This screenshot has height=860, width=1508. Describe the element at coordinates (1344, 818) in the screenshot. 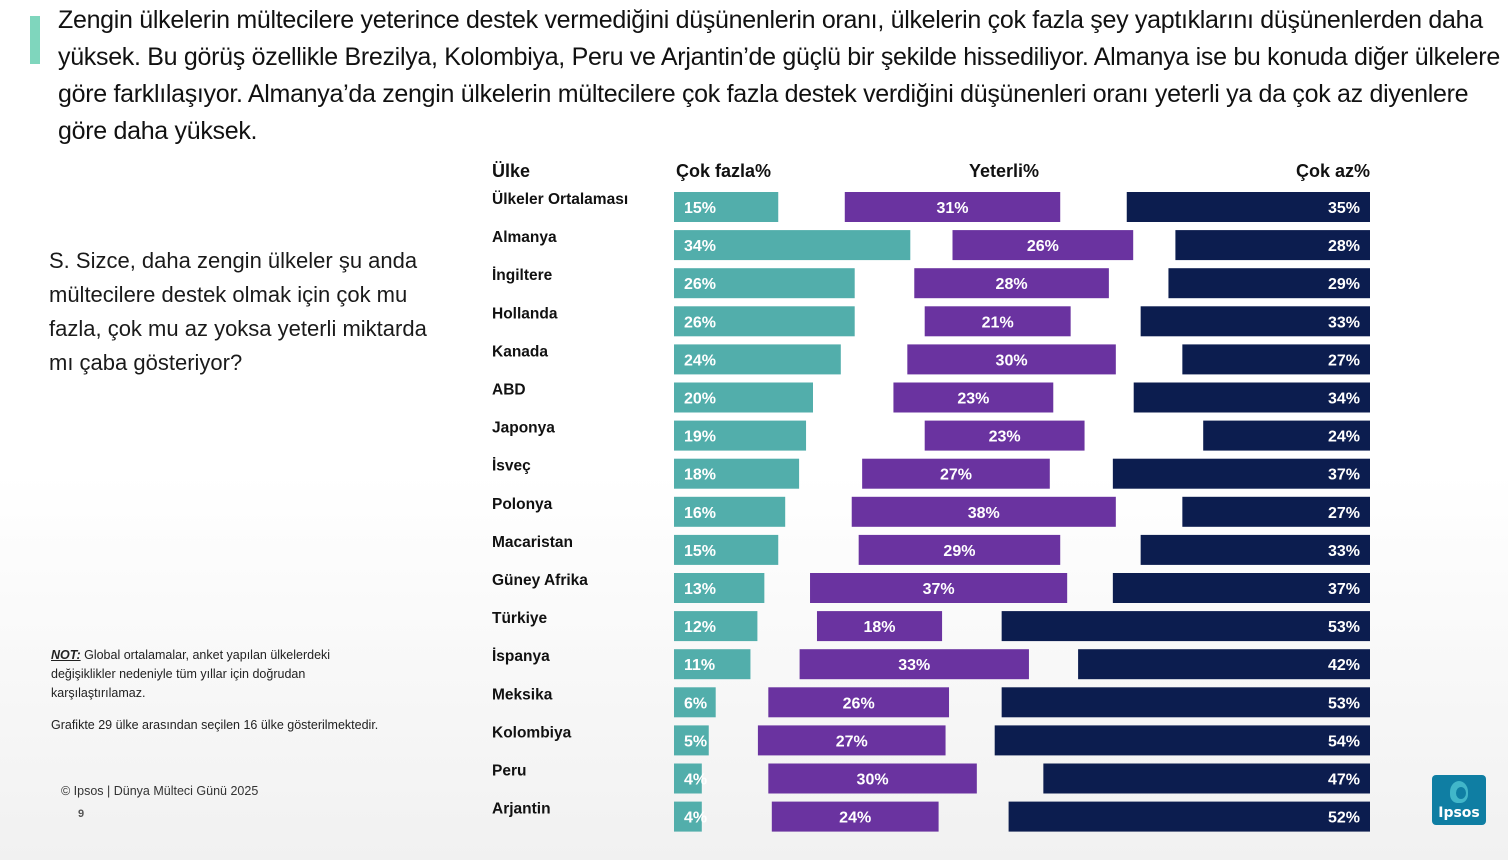

I see `data-label-cok-az: 52%` at that location.